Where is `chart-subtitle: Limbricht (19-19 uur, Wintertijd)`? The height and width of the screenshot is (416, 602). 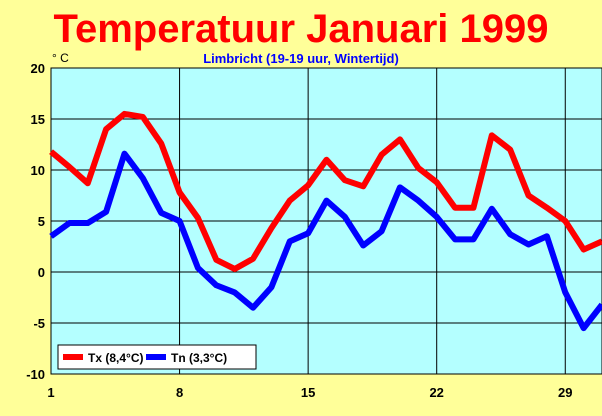
chart-subtitle: Limbricht (19-19 uur, Wintertijd) is located at coordinates (301, 58).